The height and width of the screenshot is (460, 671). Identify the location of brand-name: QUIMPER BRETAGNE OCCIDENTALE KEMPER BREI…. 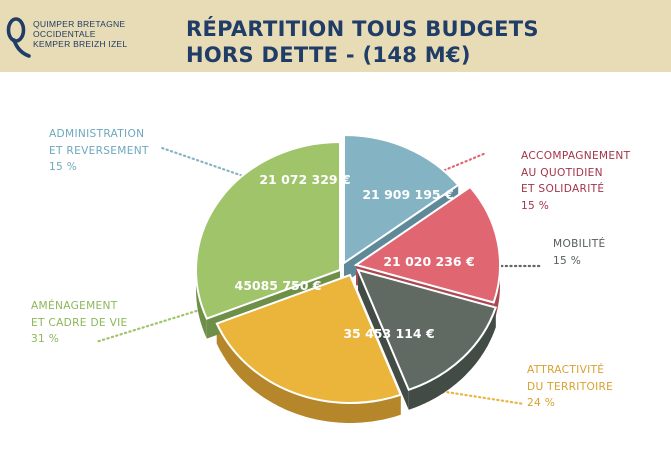
(80, 34).